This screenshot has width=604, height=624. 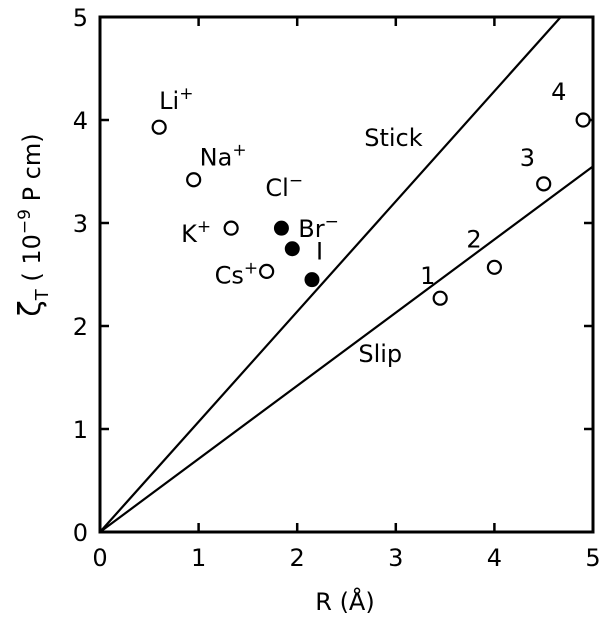 What do you see at coordinates (494, 558) in the screenshot?
I see `x-tick-label: 4` at bounding box center [494, 558].